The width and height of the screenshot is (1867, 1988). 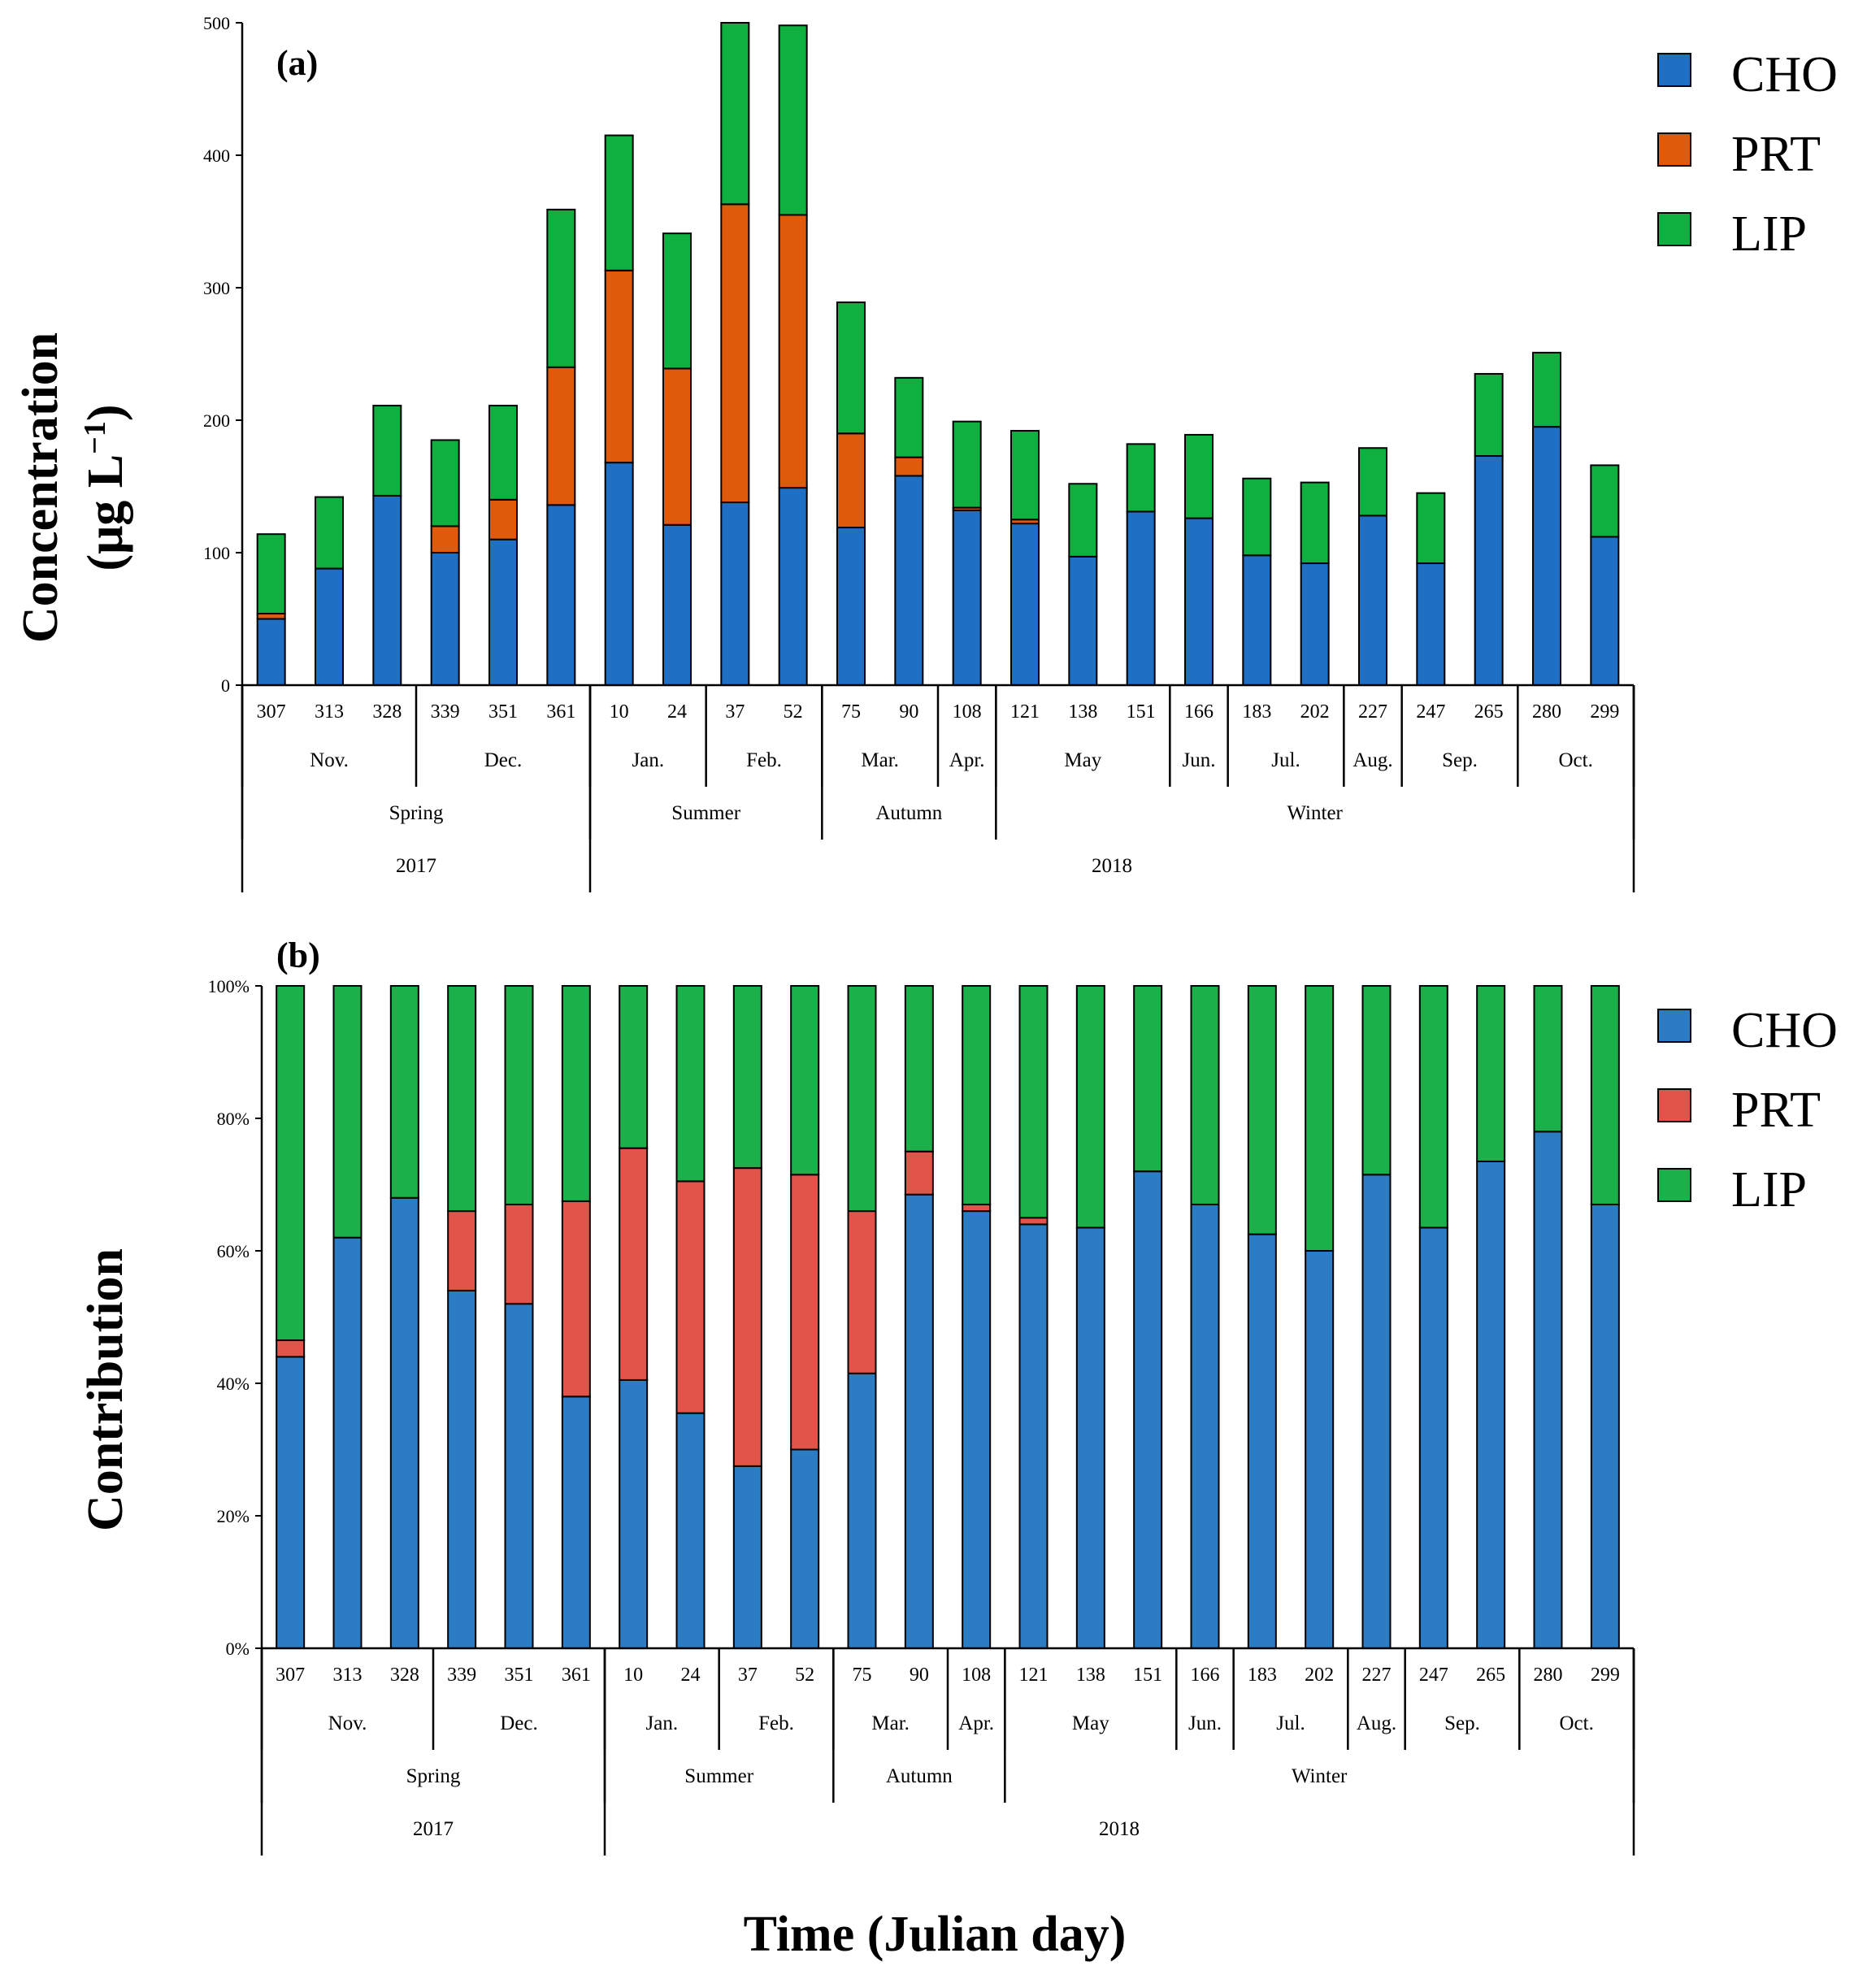 I want to click on day-label: 361, so click(x=577, y=1675).